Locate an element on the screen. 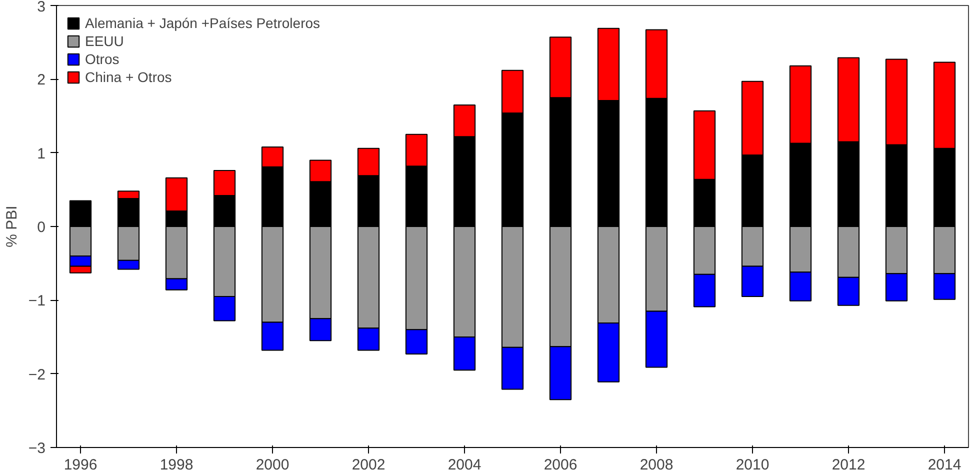 Image resolution: width=973 pixels, height=472 pixels. x-tick-label: 1996 is located at coordinates (81, 464).